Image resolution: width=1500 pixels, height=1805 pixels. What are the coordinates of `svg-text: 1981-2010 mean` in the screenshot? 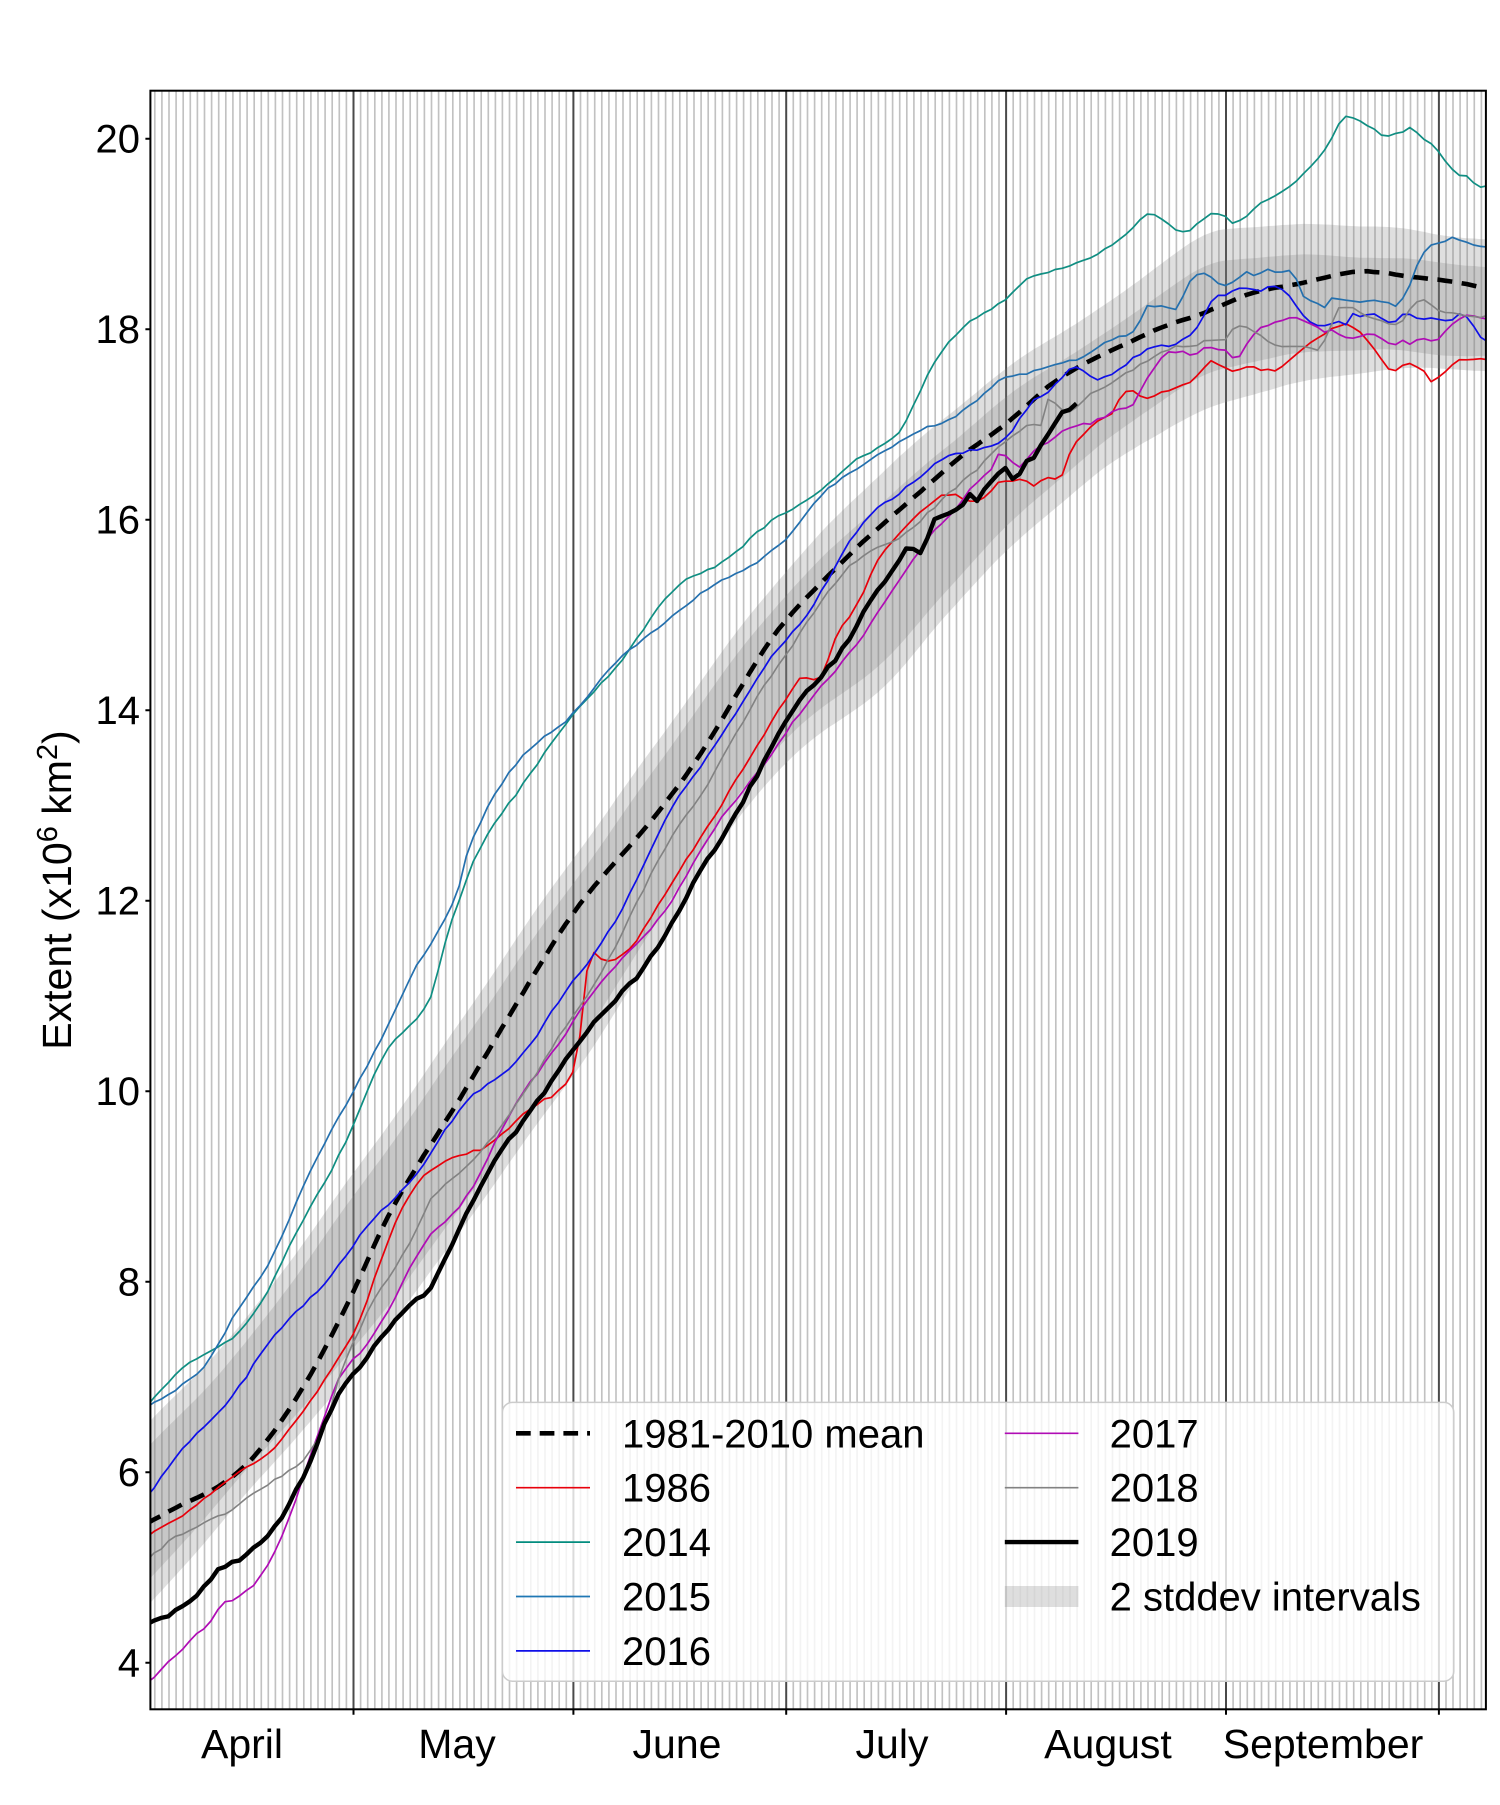 It's located at (773, 1434).